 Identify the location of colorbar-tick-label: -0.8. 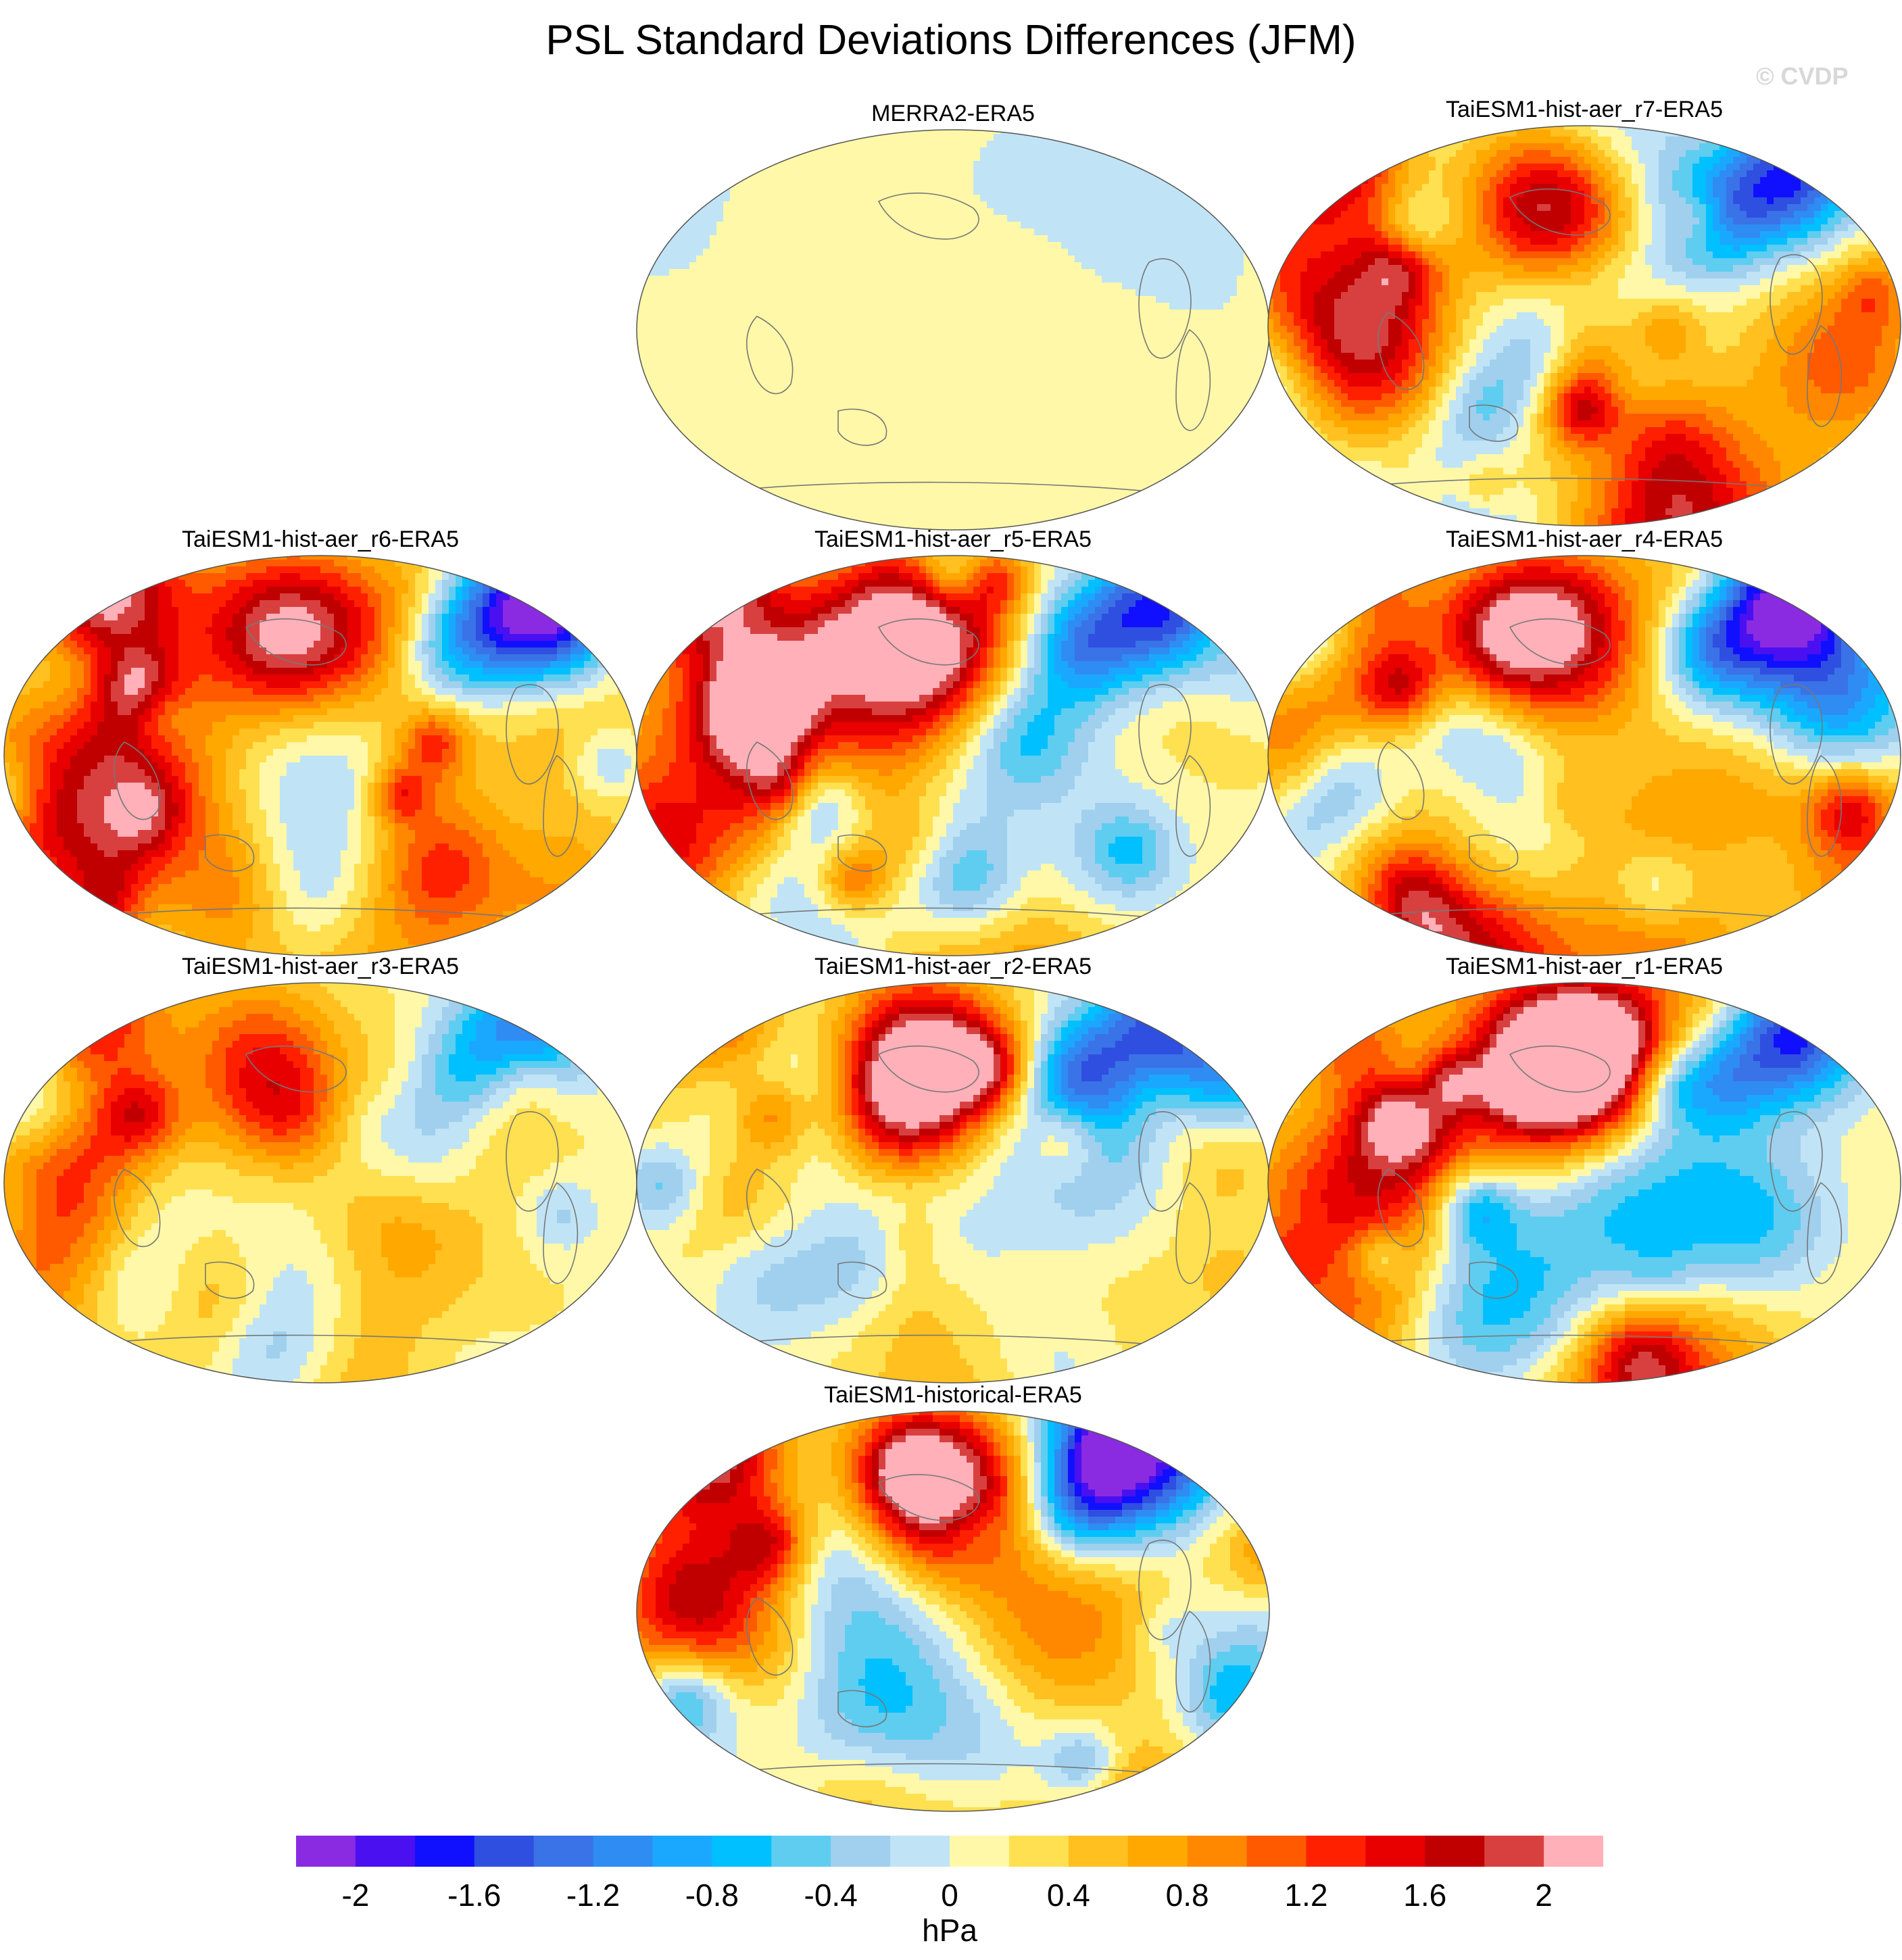
(711, 1895).